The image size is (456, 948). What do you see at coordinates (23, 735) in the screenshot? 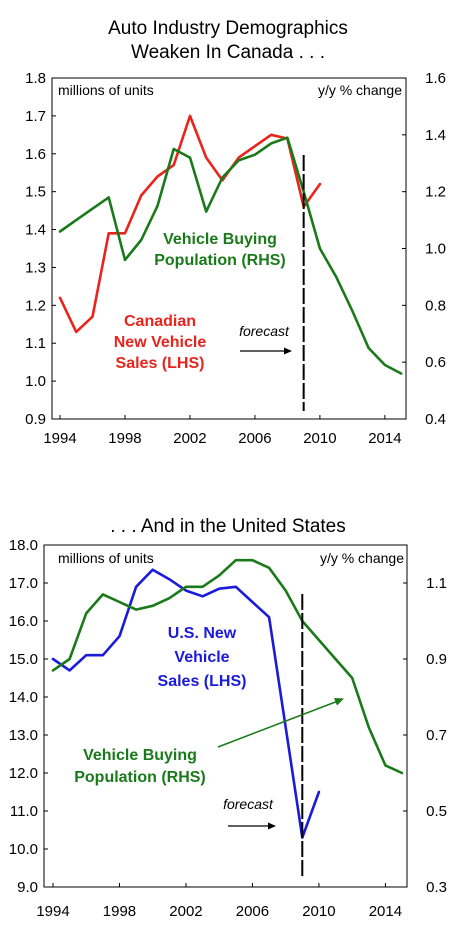
I see `left-y-tick-label: 13.0` at bounding box center [23, 735].